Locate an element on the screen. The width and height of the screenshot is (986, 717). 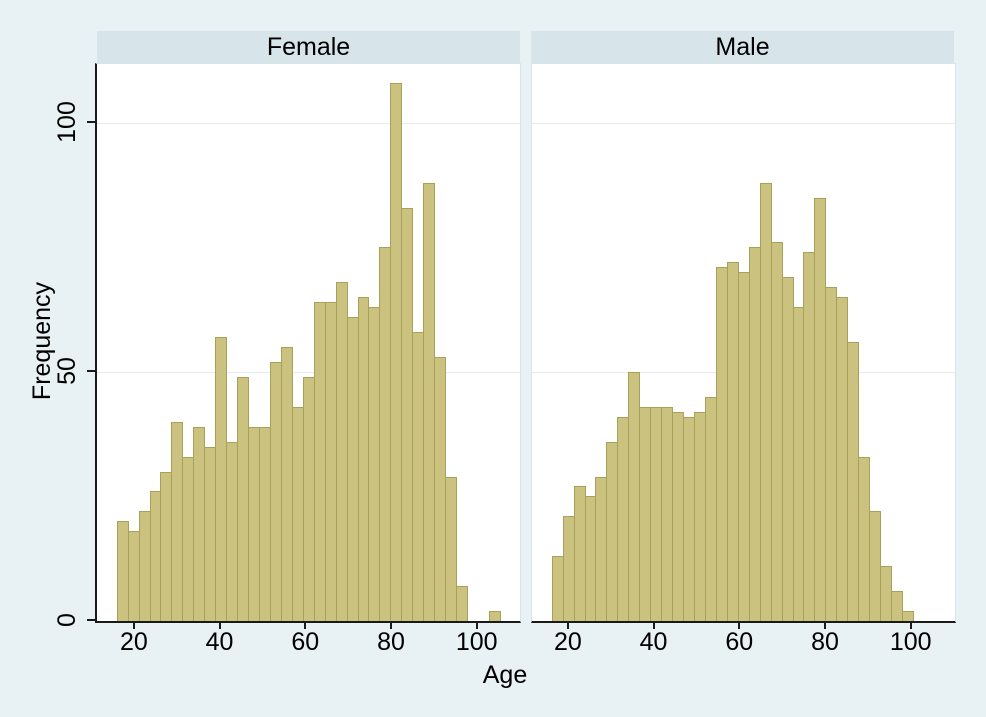
panel-header-female: Female is located at coordinates (308, 47).